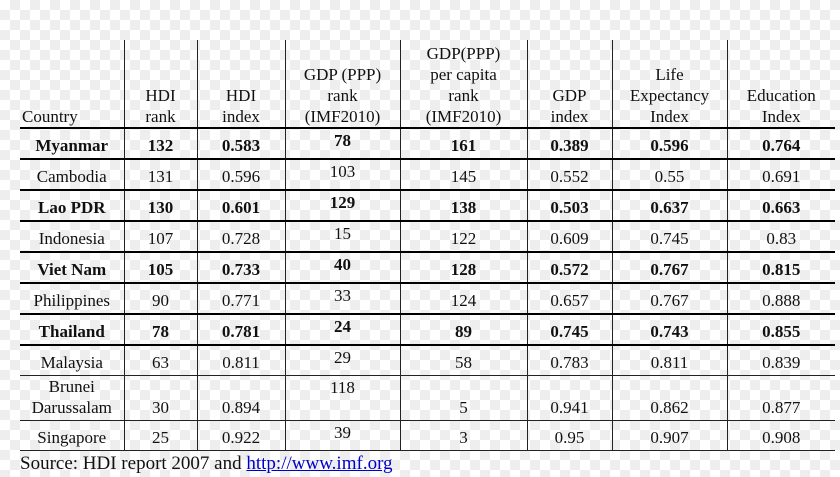 This screenshot has width=840, height=477. Describe the element at coordinates (780, 84) in the screenshot. I see `column-header: Education Index` at that location.